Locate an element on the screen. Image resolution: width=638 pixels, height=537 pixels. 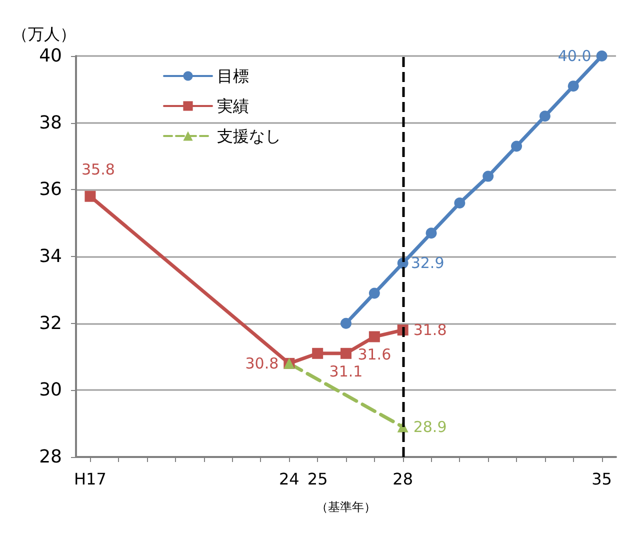
y-axis-title: （万人） is located at coordinates (44, 34).